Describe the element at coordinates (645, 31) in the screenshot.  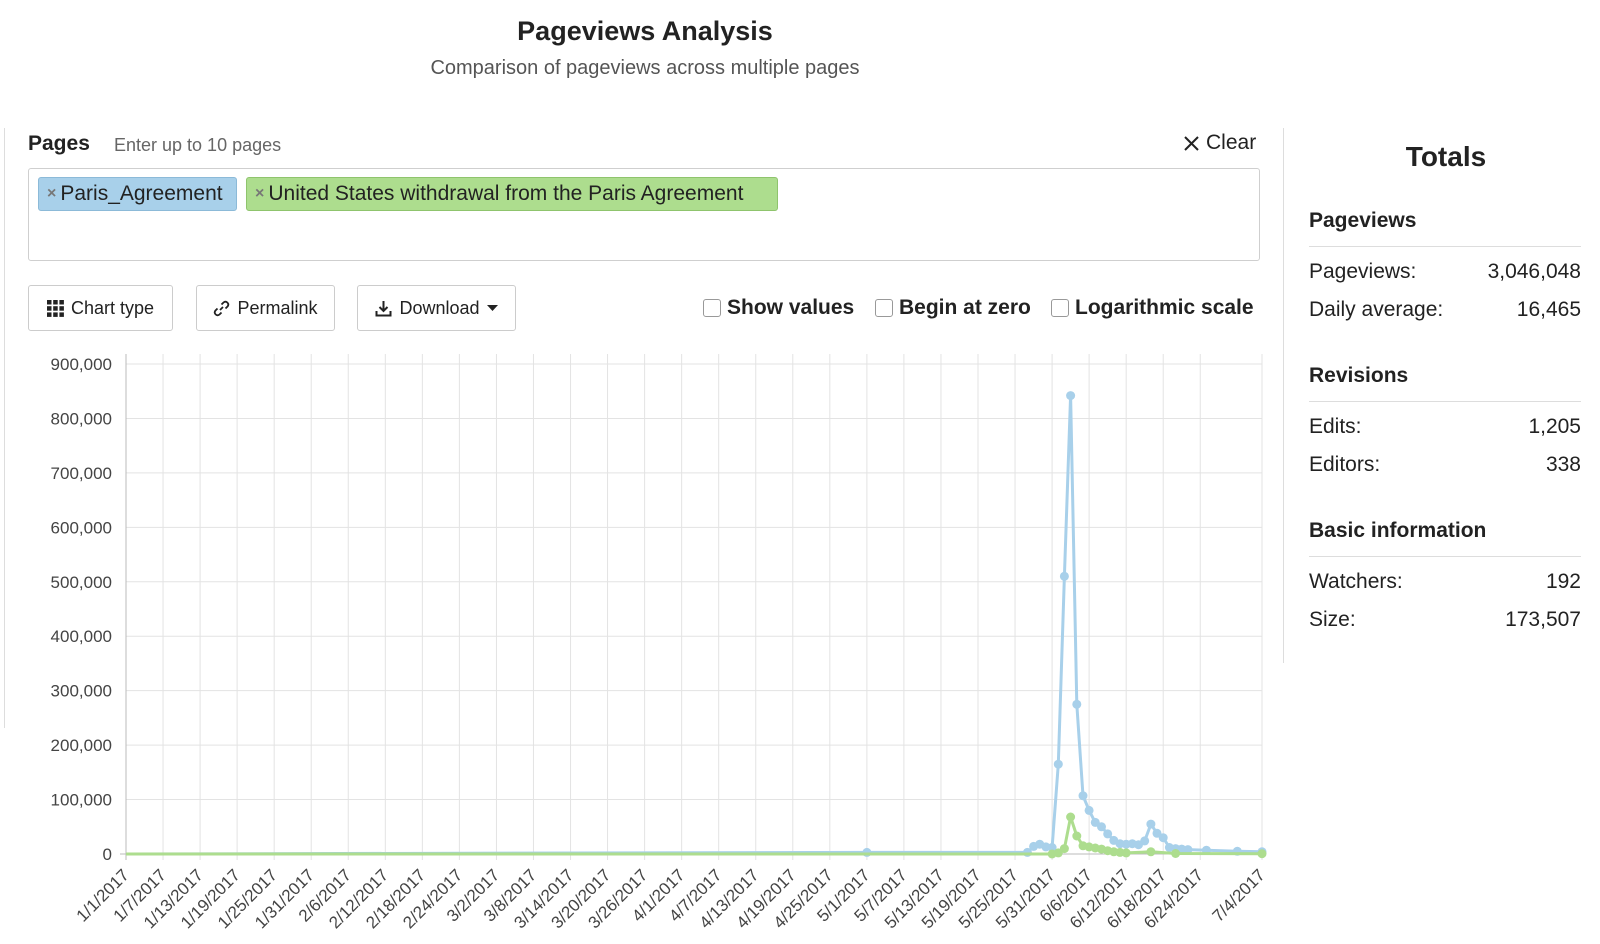
I see `page-title: Pageviews Analysis` at that location.